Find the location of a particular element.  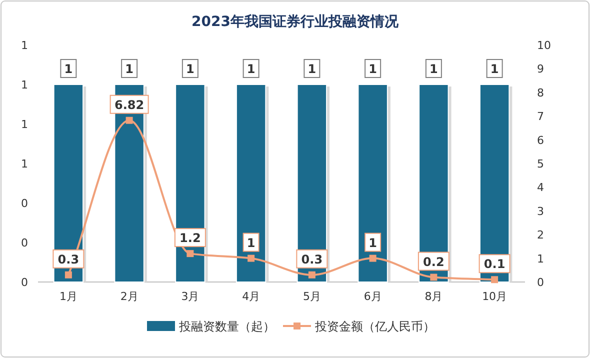

y2-tick-label: 4 is located at coordinates (540, 187).